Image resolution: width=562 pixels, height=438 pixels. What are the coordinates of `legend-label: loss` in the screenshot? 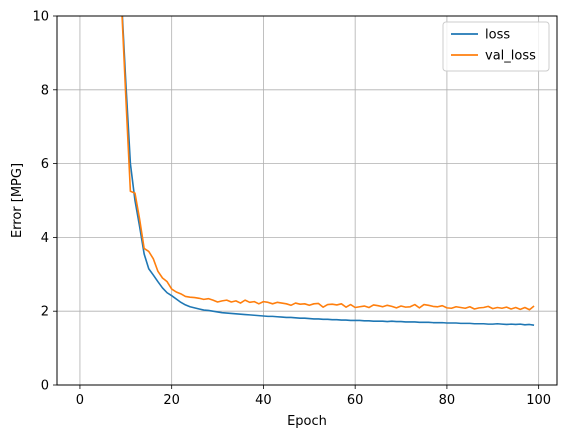 It's located at (497, 35).